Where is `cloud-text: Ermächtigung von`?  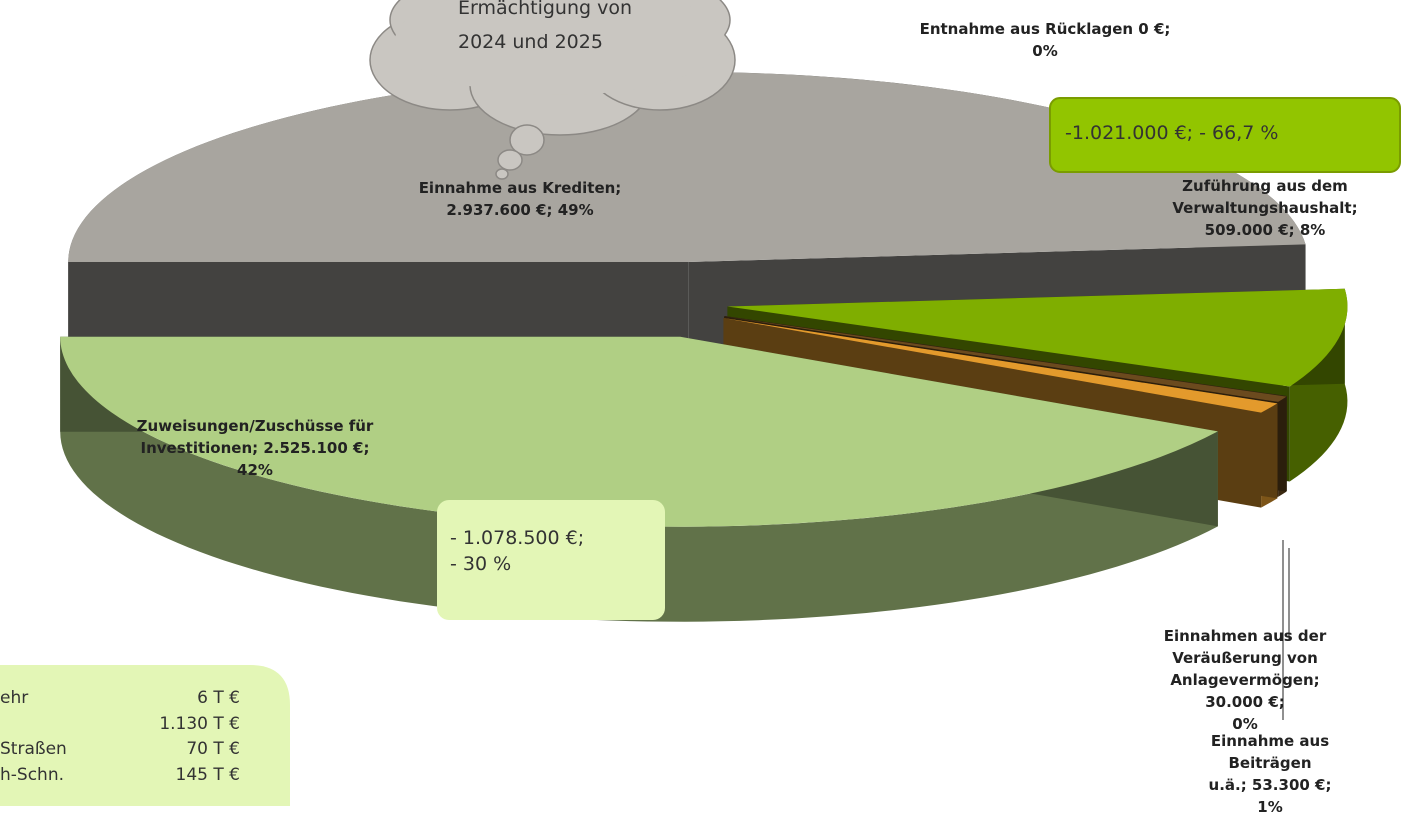 cloud-text: Ermächtigung von is located at coordinates (545, 9).